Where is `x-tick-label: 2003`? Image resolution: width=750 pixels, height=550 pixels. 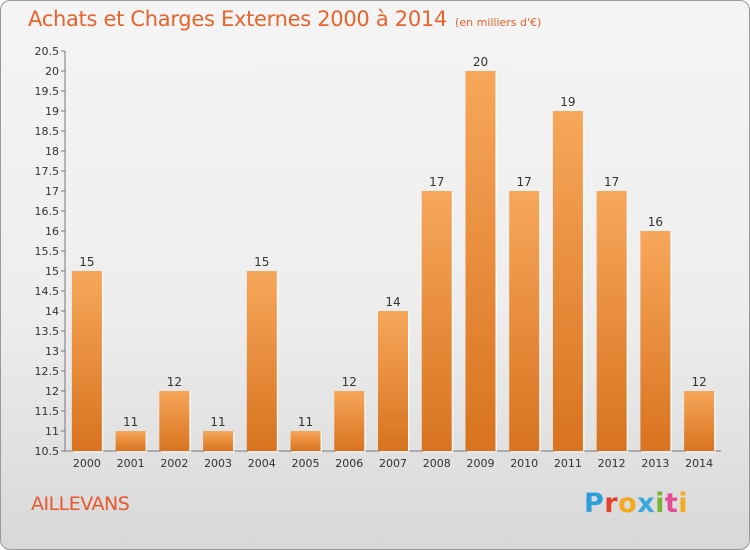 x-tick-label: 2003 is located at coordinates (218, 463).